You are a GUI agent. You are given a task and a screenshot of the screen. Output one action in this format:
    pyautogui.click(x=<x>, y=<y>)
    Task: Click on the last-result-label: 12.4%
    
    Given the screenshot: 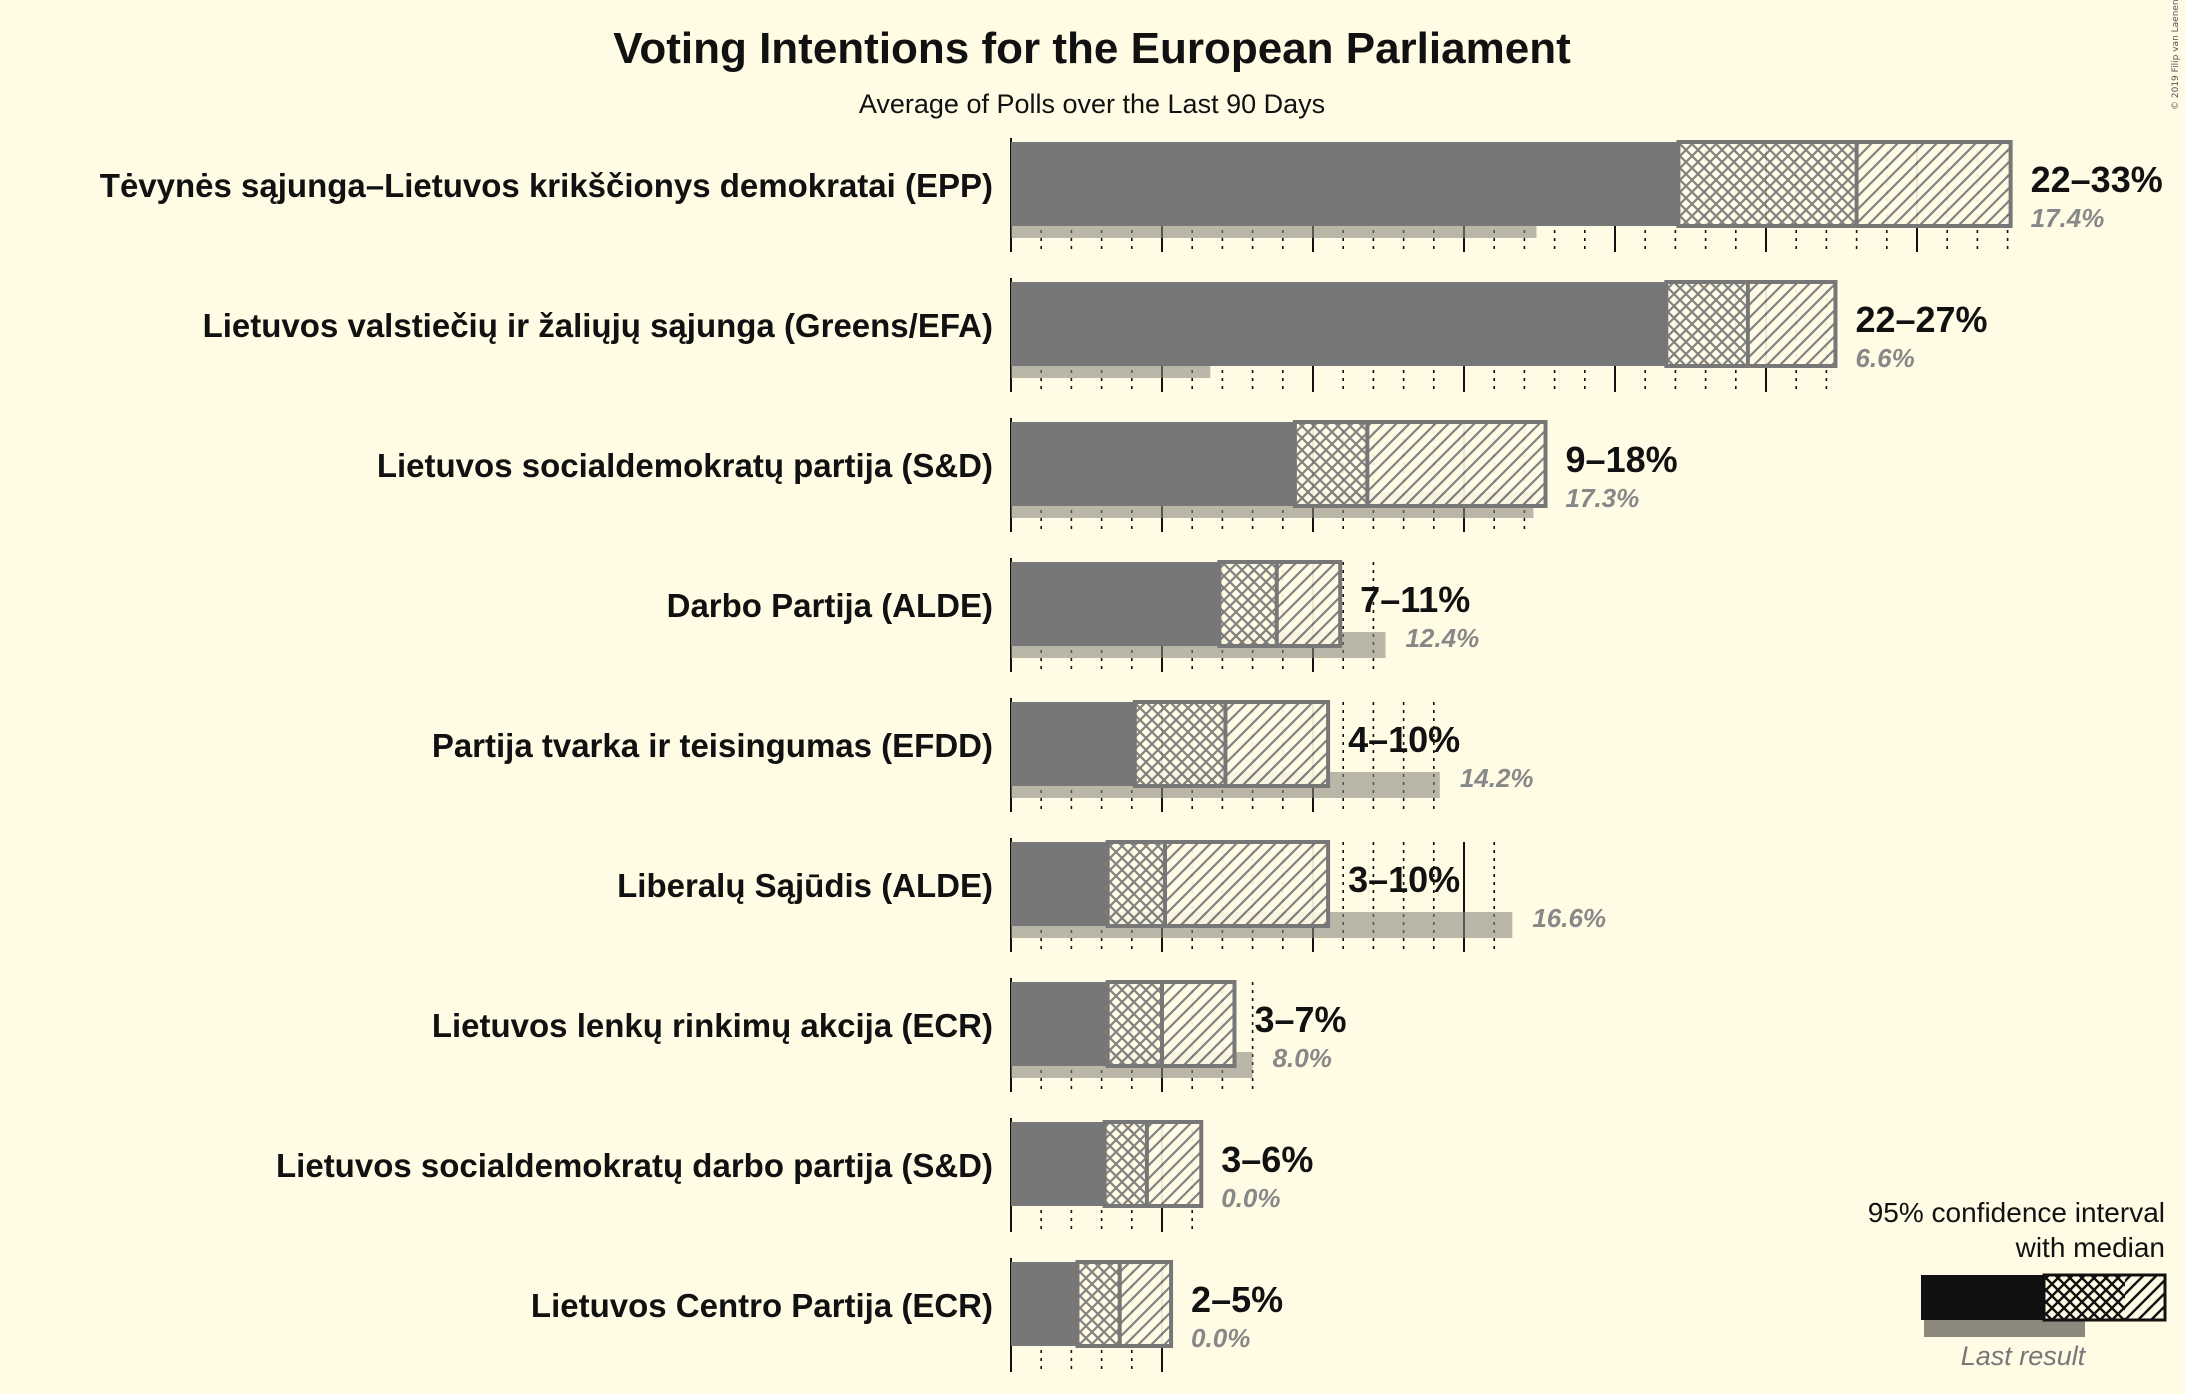 What is the action you would take?
    pyautogui.click(x=1442, y=638)
    